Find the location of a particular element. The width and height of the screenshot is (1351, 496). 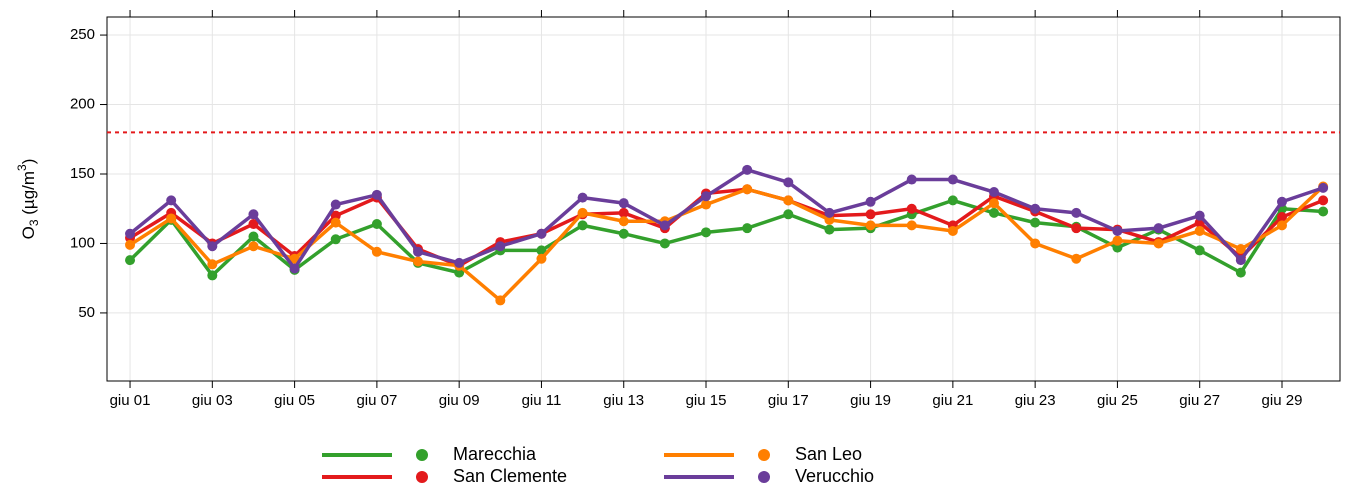

series-line is located at coordinates (726, 238).